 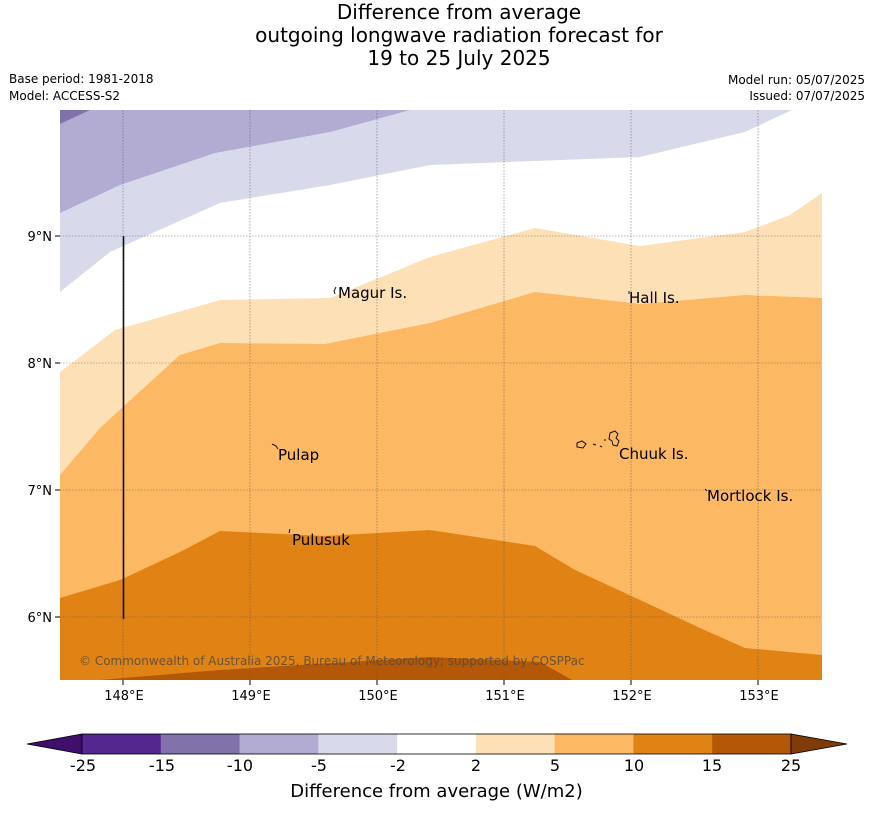 I want to click on place-label-pulap: Pulap, so click(x=298, y=455).